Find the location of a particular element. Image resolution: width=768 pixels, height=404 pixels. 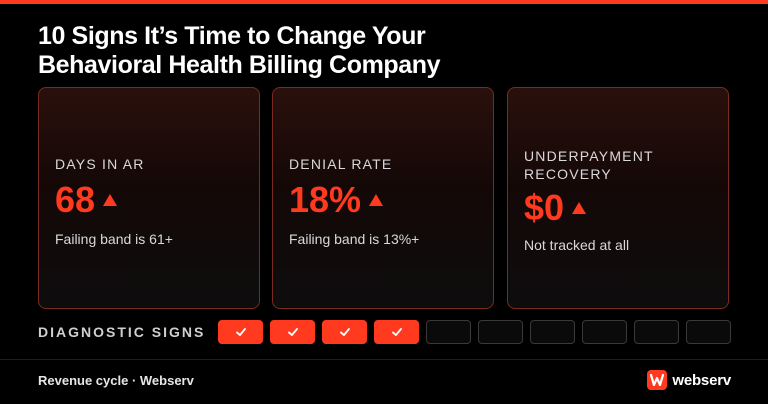

metric-value: 68 is located at coordinates (75, 199).